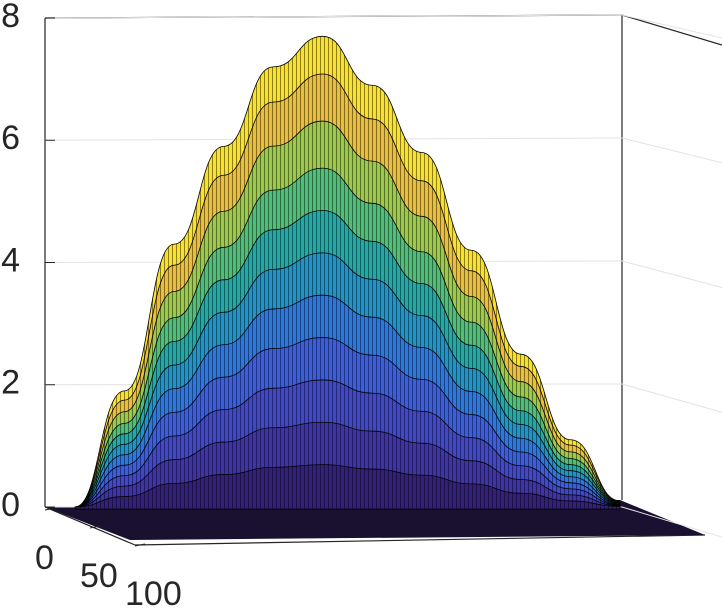 The image size is (722, 614). What do you see at coordinates (375, 520) in the screenshot?
I see `floor` at bounding box center [375, 520].